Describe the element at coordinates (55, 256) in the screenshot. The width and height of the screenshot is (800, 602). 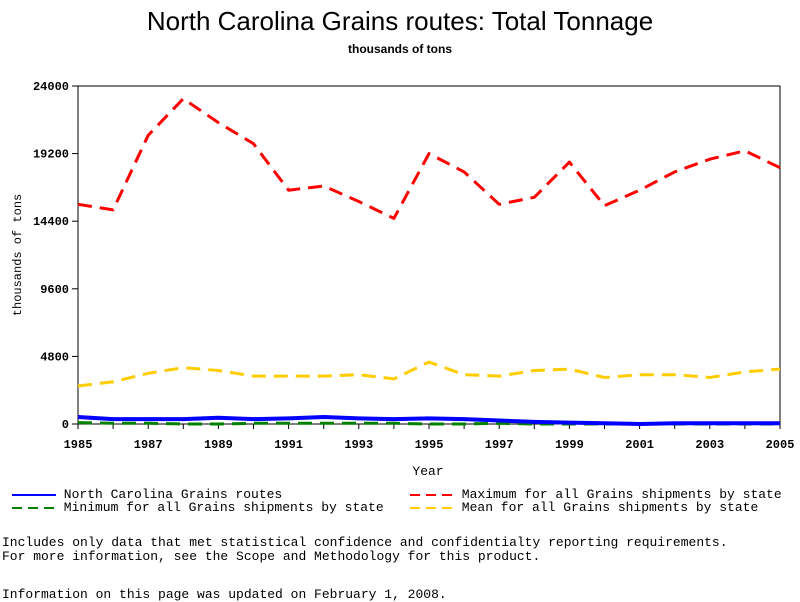
I see `y-axis: 0 4800 9600 14400 19200 24000` at that location.